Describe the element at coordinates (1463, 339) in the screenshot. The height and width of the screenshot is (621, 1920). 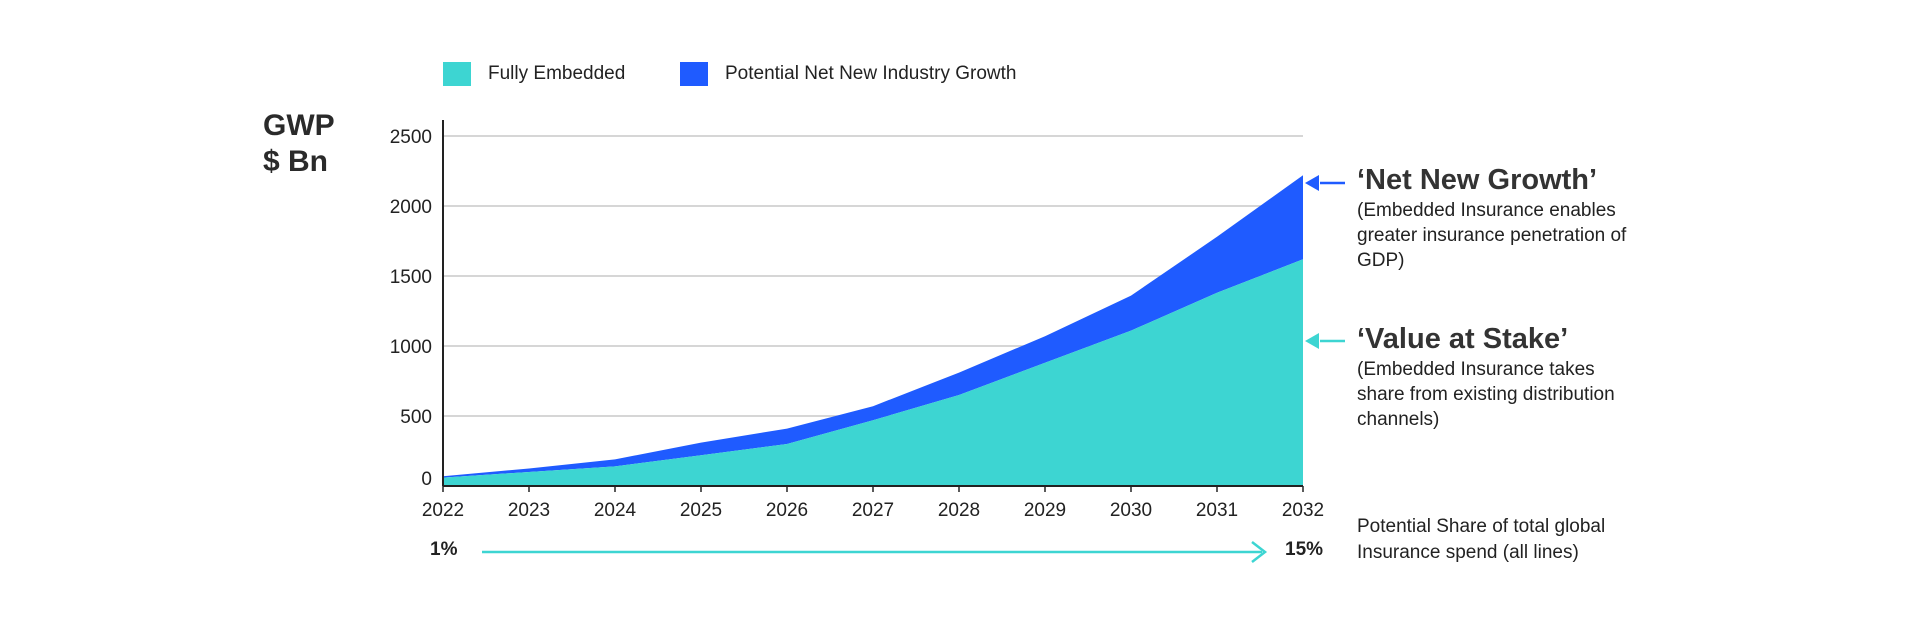
I see `annotation-value-at-stake-title: ‘Value at Stake’` at that location.